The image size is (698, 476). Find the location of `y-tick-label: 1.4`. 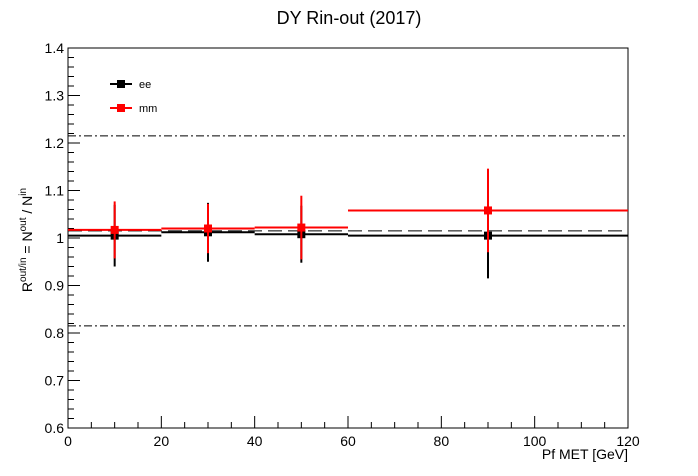

y-tick-label: 1.4 is located at coordinates (55, 48).